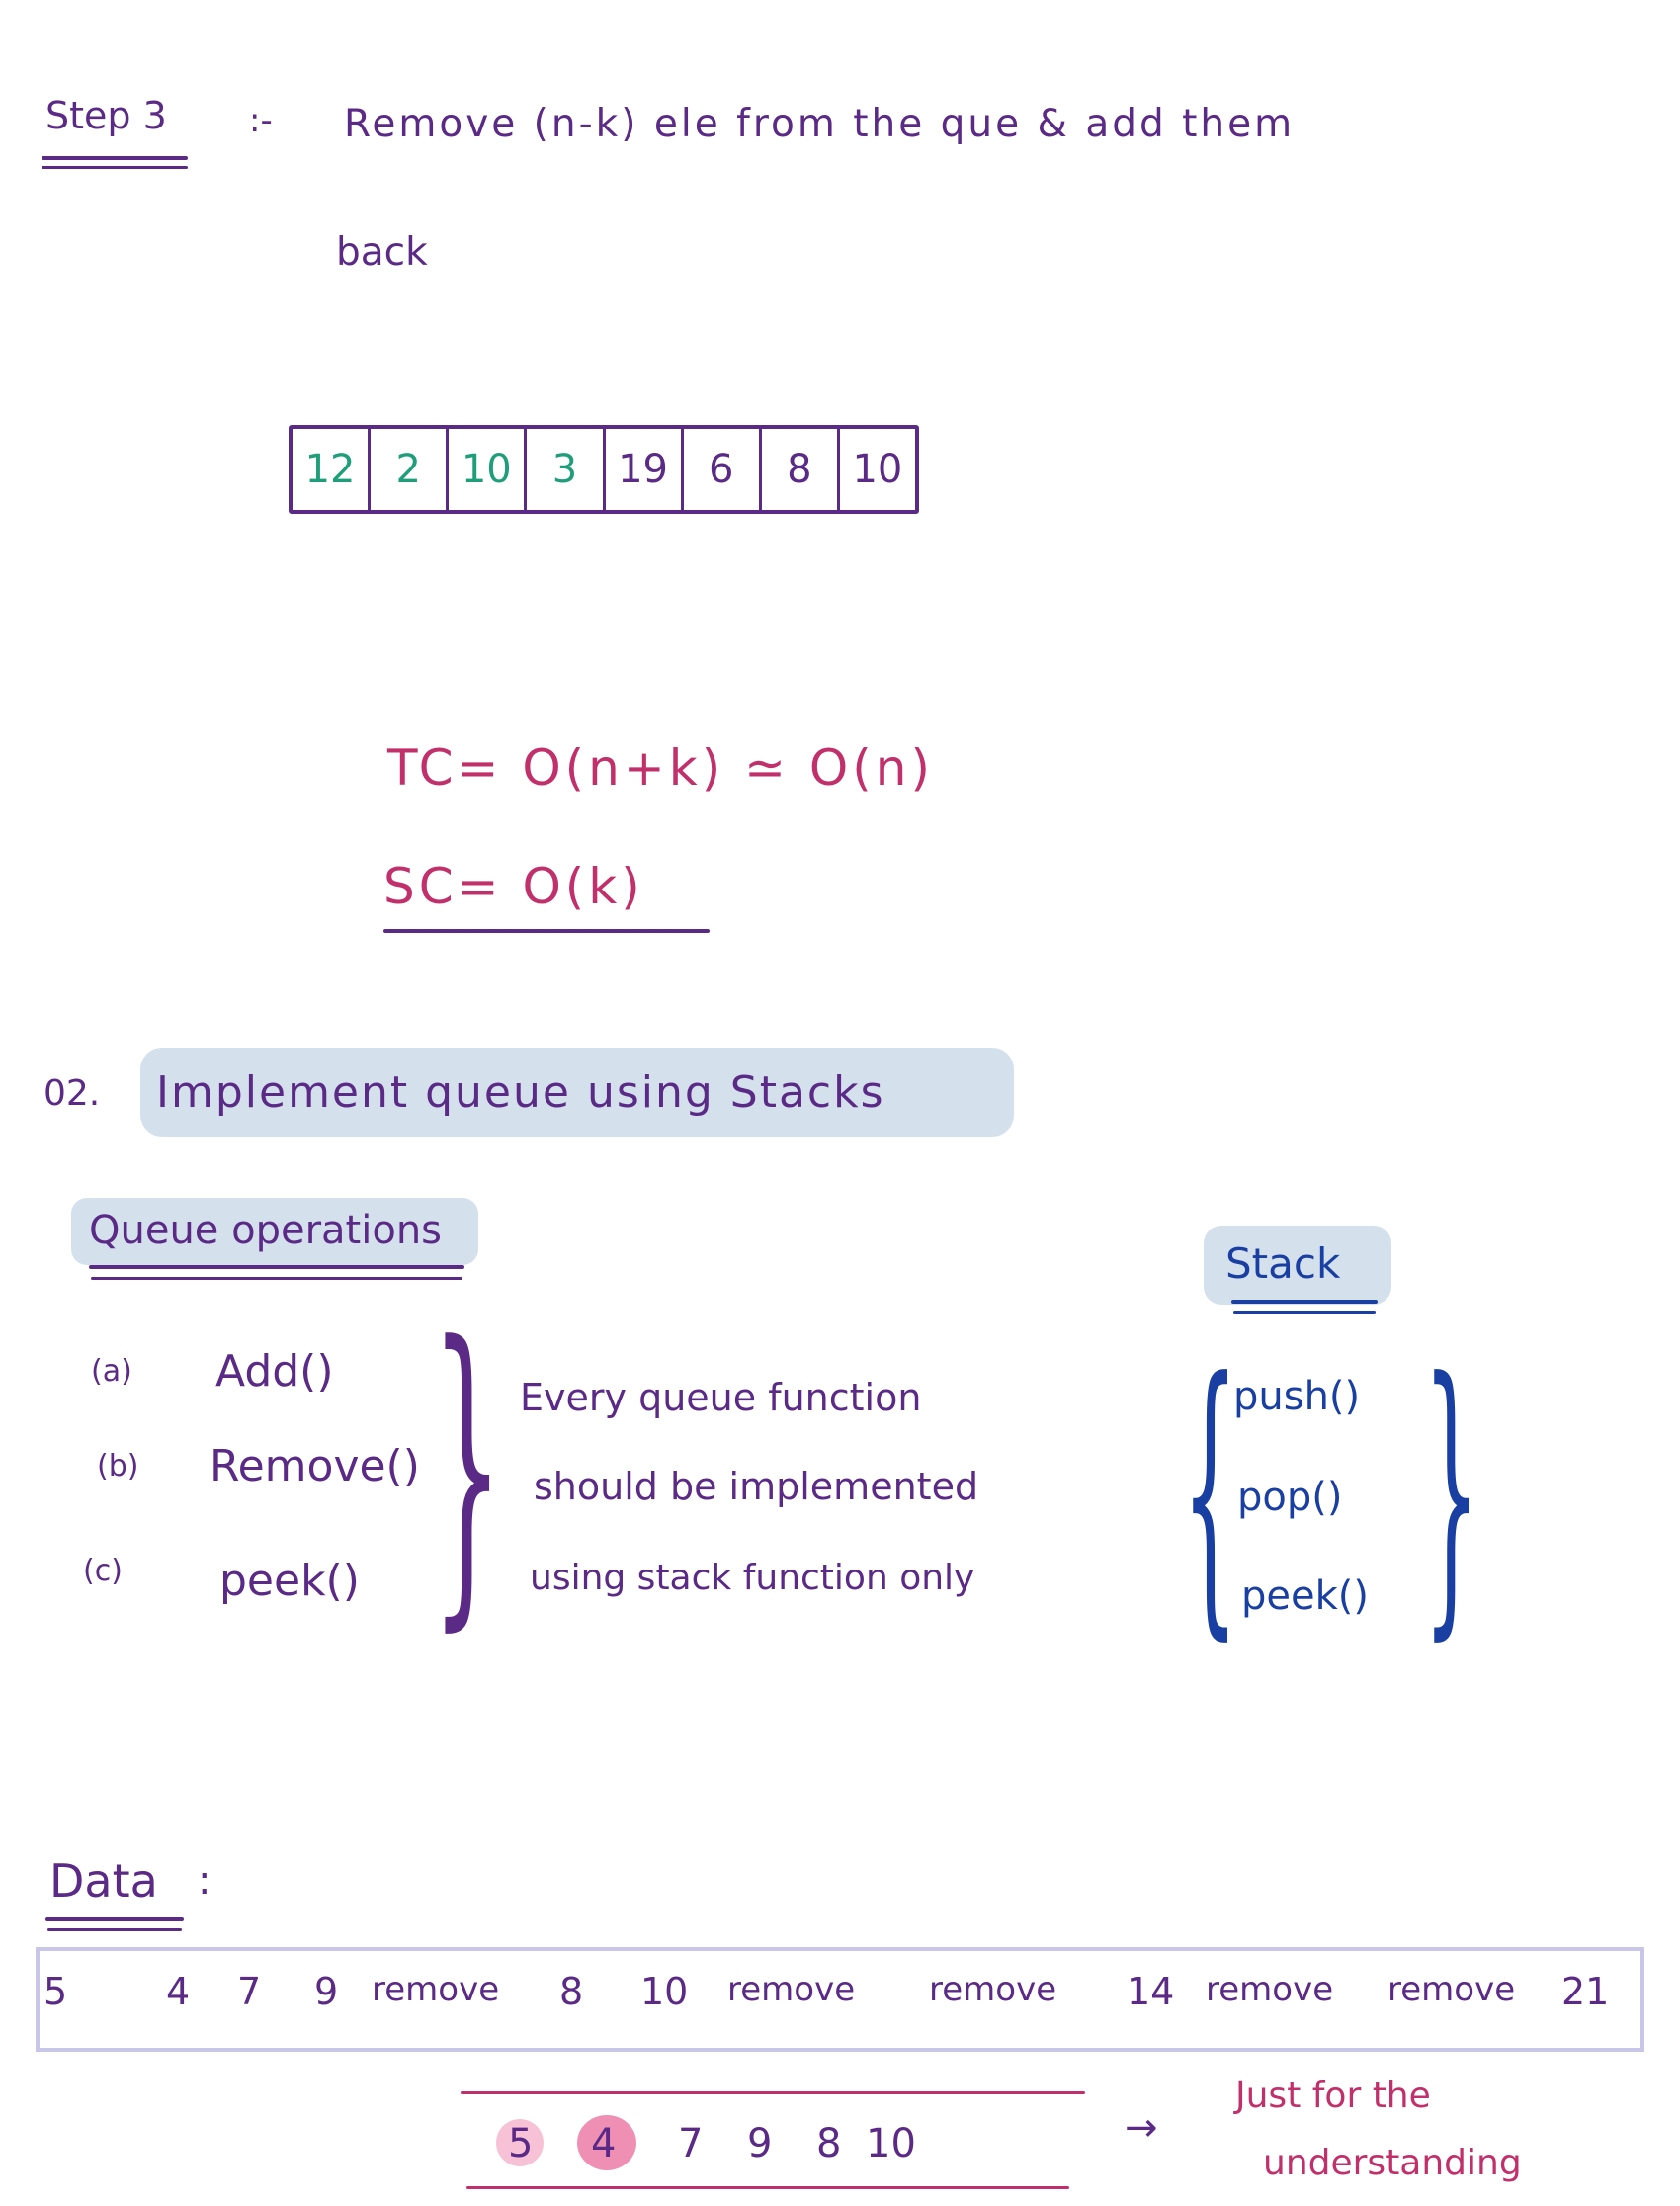 This screenshot has height=2206, width=1680. I want to click on data-colon: :, so click(204, 1881).